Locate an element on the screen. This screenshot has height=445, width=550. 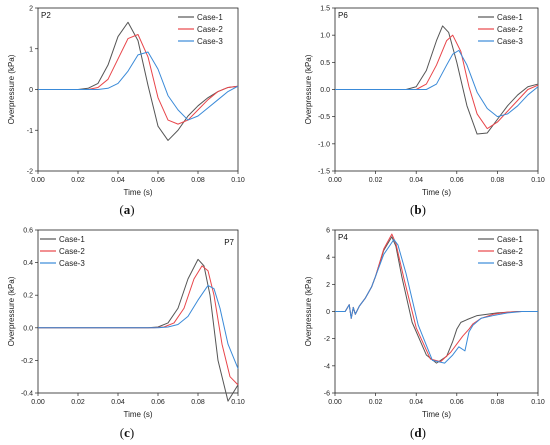
caption-part: d is located at coordinates (418, 432).